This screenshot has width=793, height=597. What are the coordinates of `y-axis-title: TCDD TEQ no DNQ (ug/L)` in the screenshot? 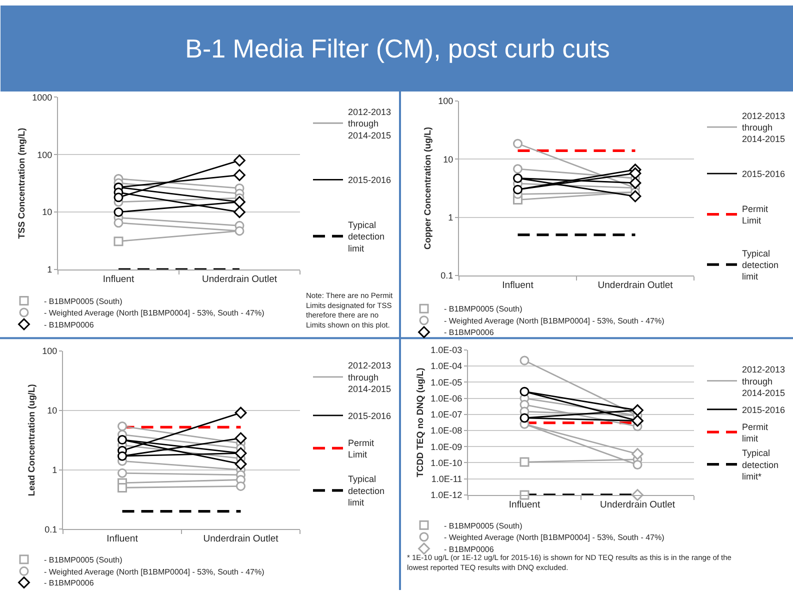 It's located at (420, 423).